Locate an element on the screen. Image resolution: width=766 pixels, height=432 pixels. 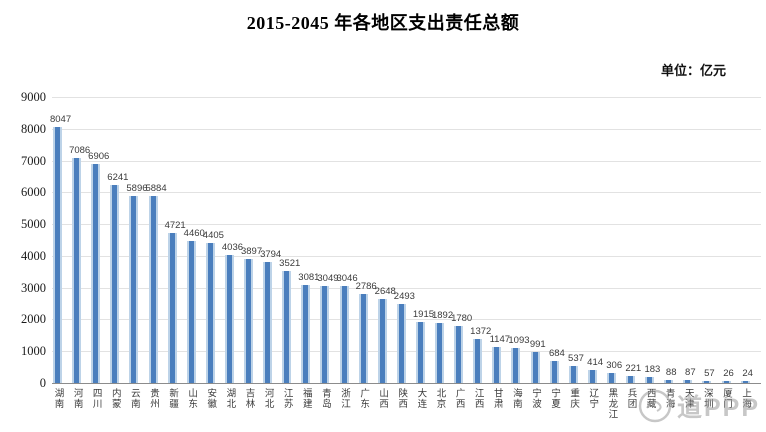
bar-value-label: 684 is located at coordinates (556, 354).